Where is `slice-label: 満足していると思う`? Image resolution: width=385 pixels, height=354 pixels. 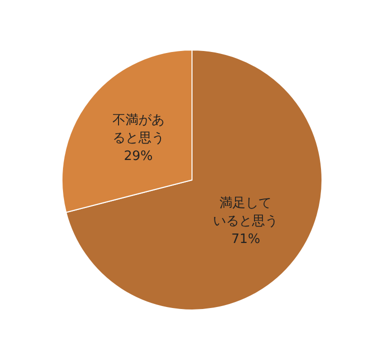
slice-label: 満足していると思う is located at coordinates (245, 213).